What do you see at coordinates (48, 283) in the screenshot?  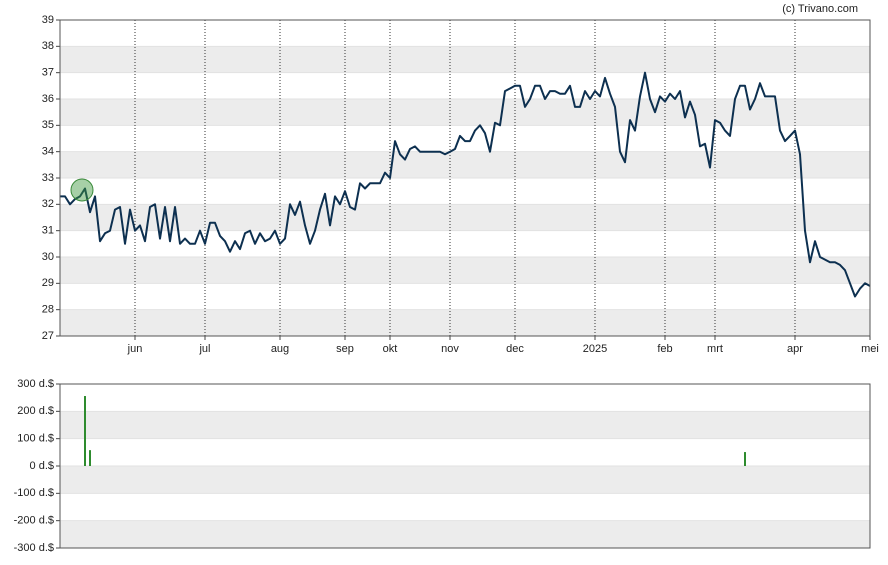 I see `y-tick-label: 29` at bounding box center [48, 283].